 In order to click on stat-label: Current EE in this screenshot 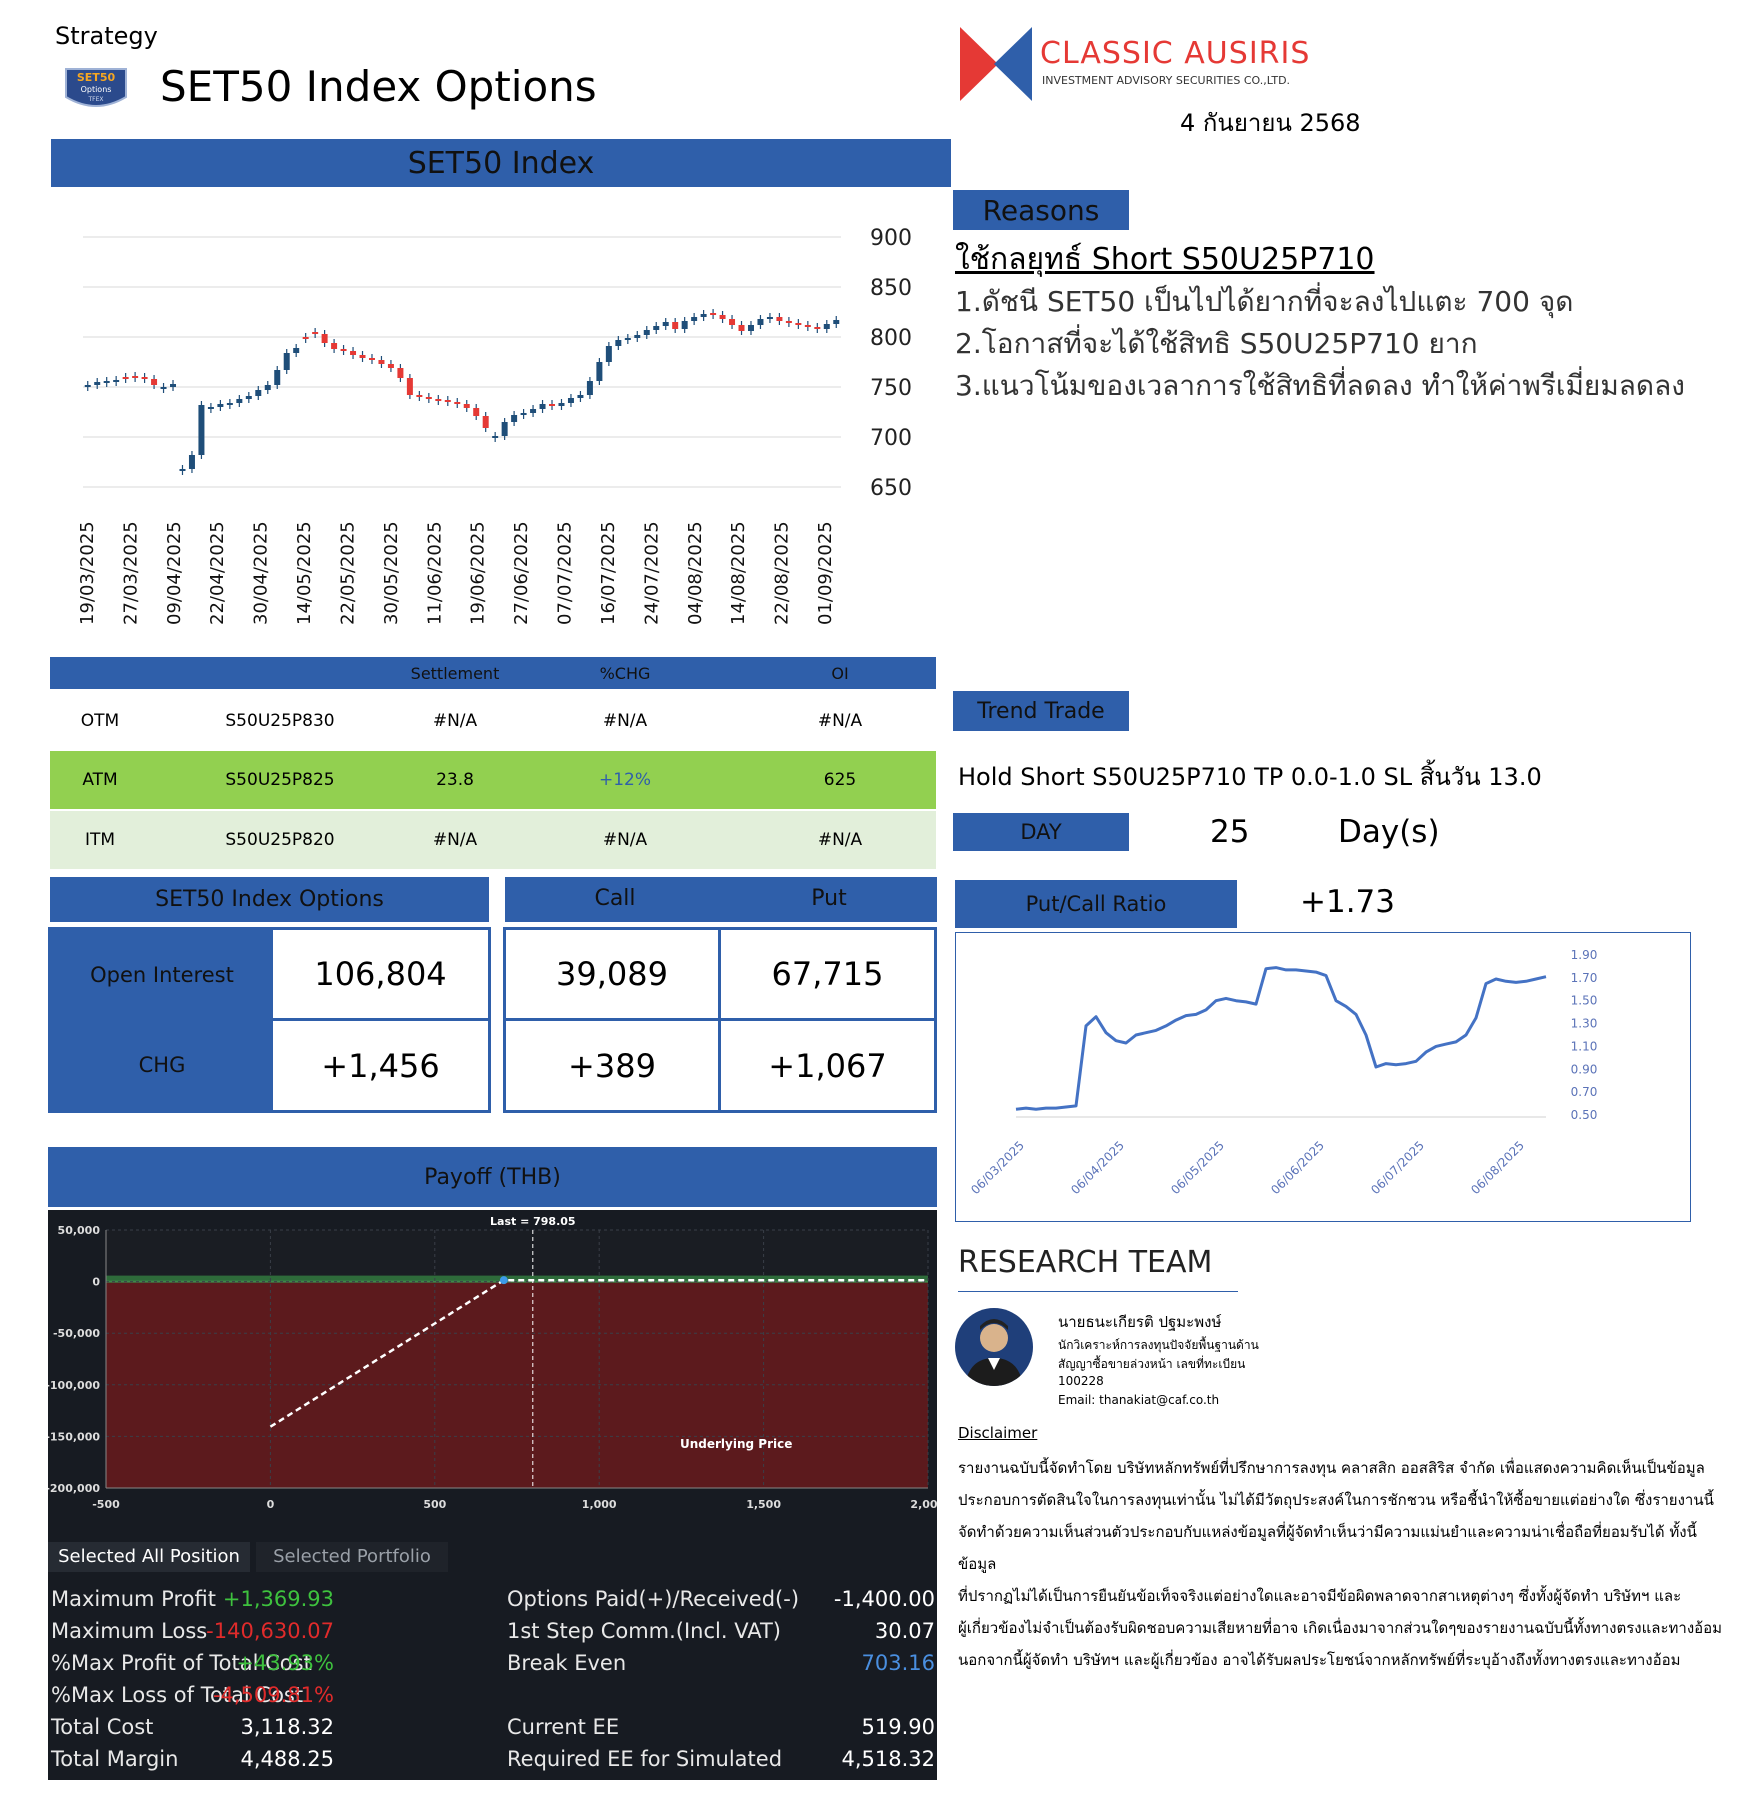, I will do `click(563, 1727)`.